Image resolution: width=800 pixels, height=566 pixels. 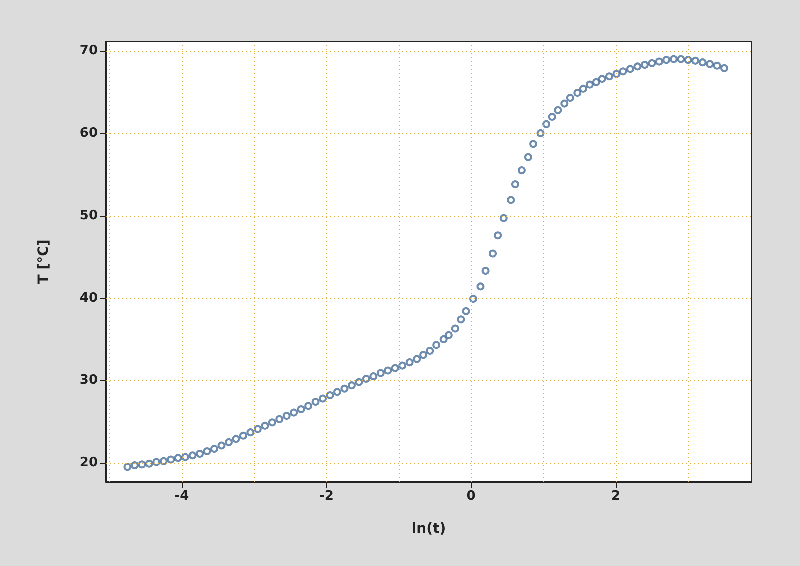 I want to click on y-axis-title: T [°C], so click(x=44, y=262).